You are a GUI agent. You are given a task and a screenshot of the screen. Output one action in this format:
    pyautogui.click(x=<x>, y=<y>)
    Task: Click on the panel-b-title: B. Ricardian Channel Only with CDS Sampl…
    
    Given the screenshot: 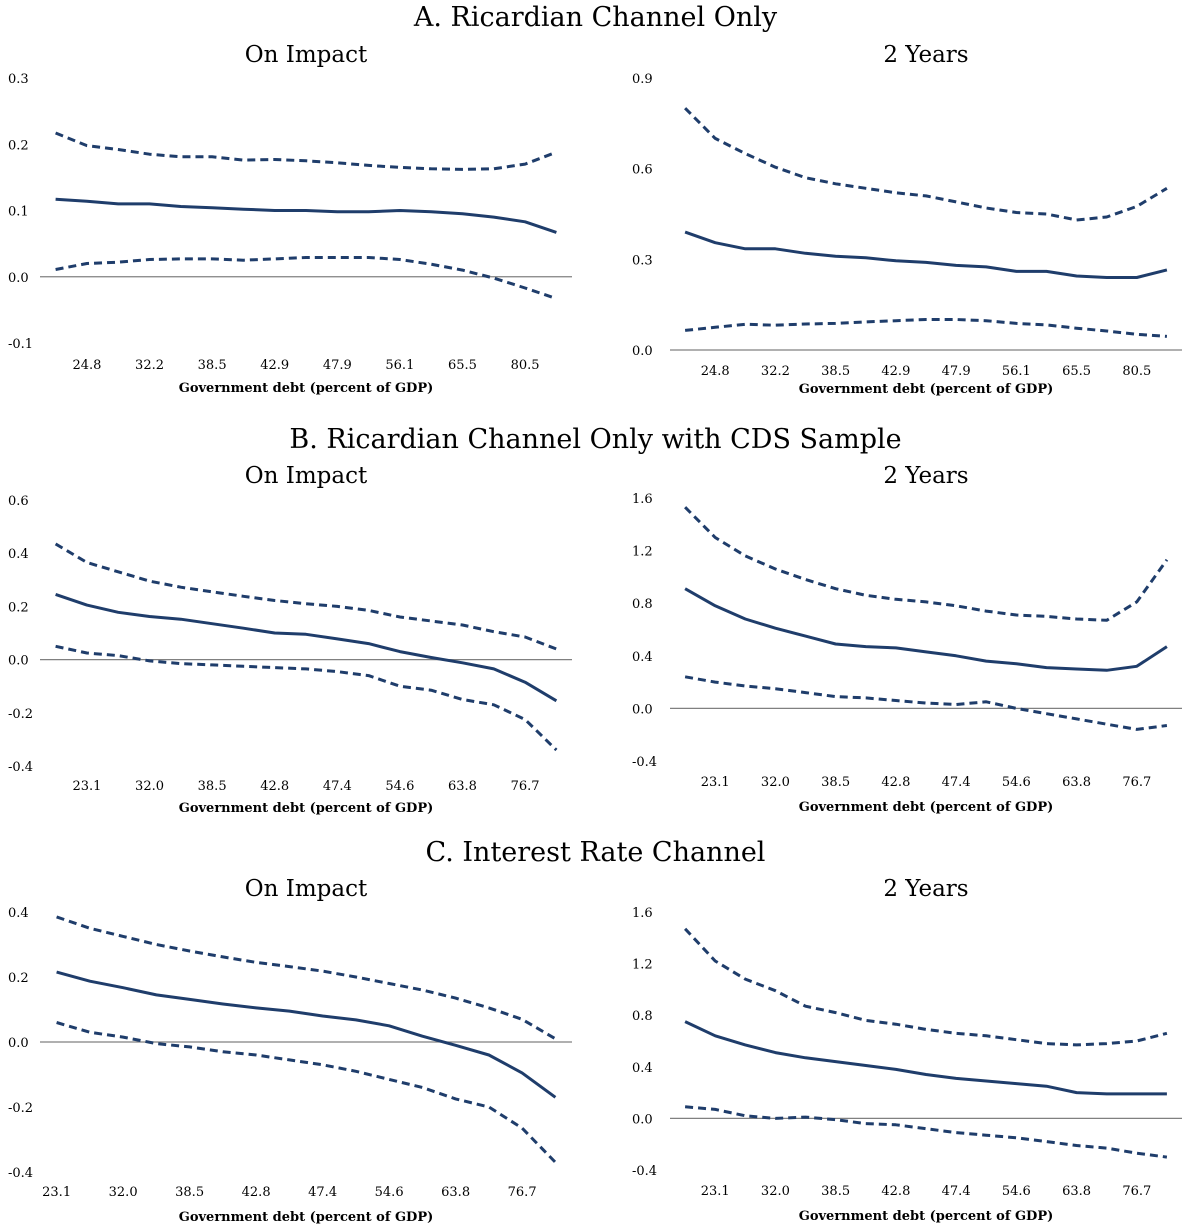 What is the action you would take?
    pyautogui.click(x=595, y=439)
    